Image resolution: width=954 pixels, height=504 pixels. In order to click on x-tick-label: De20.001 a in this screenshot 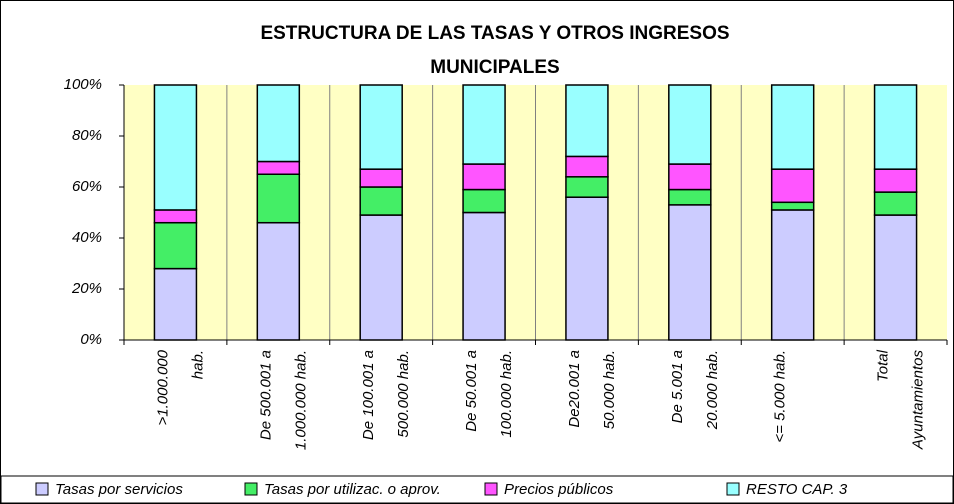, I will do `click(574, 389)`.